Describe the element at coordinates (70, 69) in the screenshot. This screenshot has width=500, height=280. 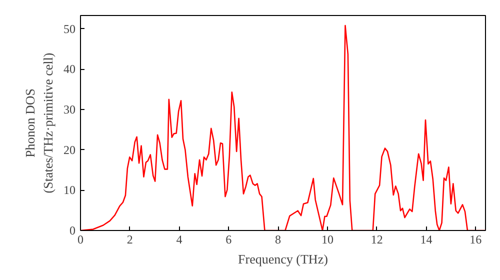
I see `y-tick-label: 40` at that location.